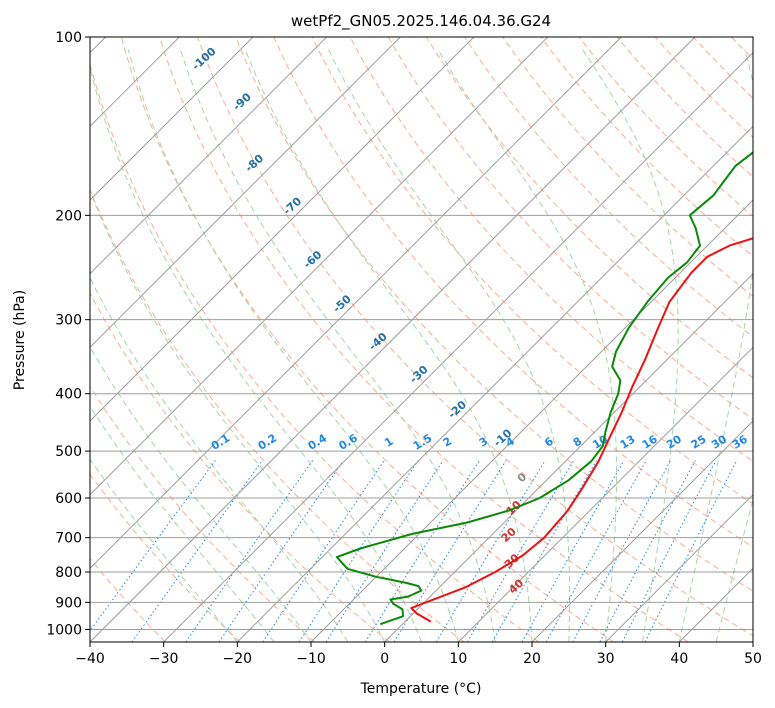 Image resolution: width=775 pixels, height=708 pixels. I want to click on mixing-ratio-label: 36, so click(740, 441).